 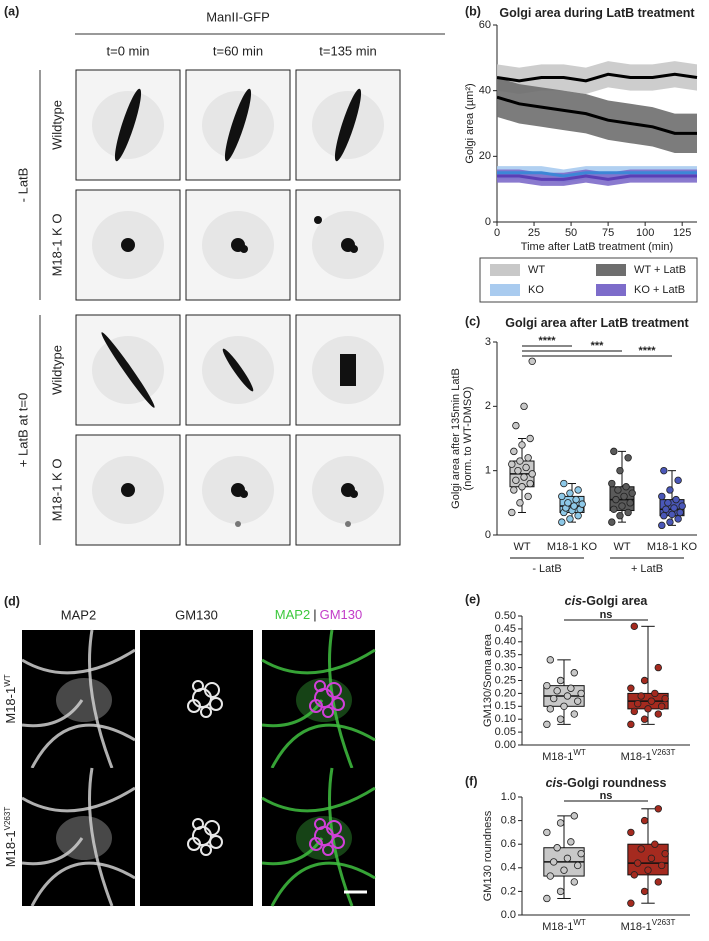 I want to click on chart-title: Golgi area during LatB treatment, so click(x=597, y=13).